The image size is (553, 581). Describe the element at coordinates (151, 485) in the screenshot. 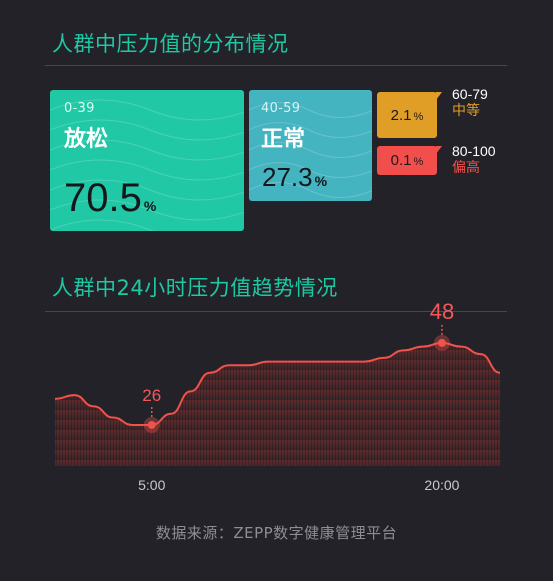

I see `x-tick-label: 5:00` at that location.